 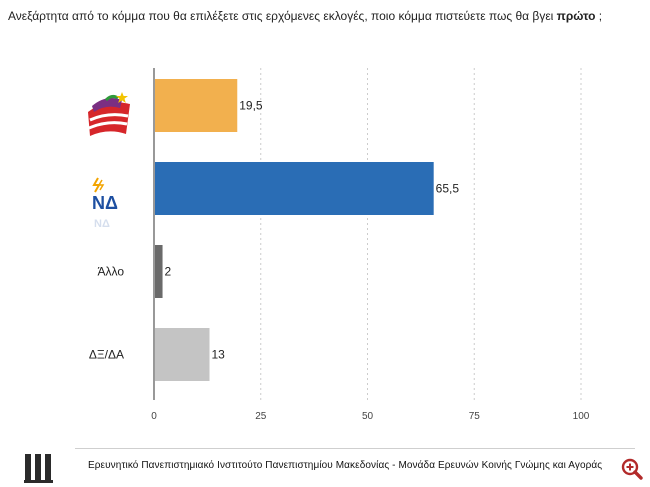 What do you see at coordinates (106, 355) in the screenshot?
I see `category-label-4: ΔΞ/ΔΑ` at bounding box center [106, 355].